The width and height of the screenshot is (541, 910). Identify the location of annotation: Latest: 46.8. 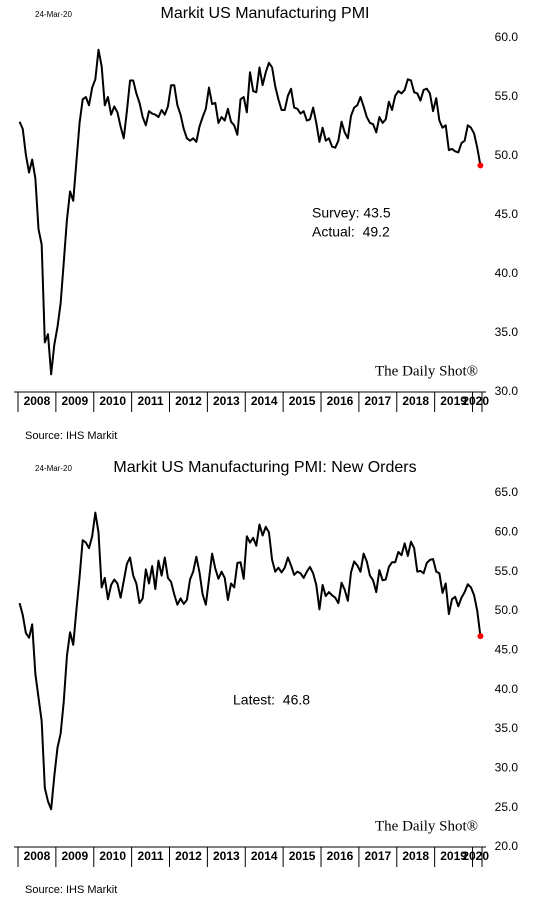
(271, 700).